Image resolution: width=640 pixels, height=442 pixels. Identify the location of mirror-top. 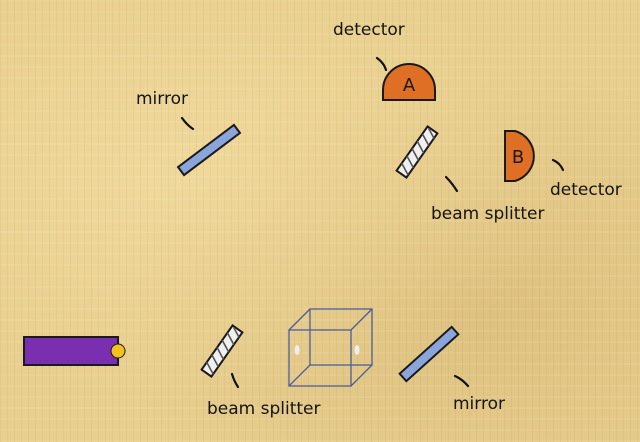
(209, 150).